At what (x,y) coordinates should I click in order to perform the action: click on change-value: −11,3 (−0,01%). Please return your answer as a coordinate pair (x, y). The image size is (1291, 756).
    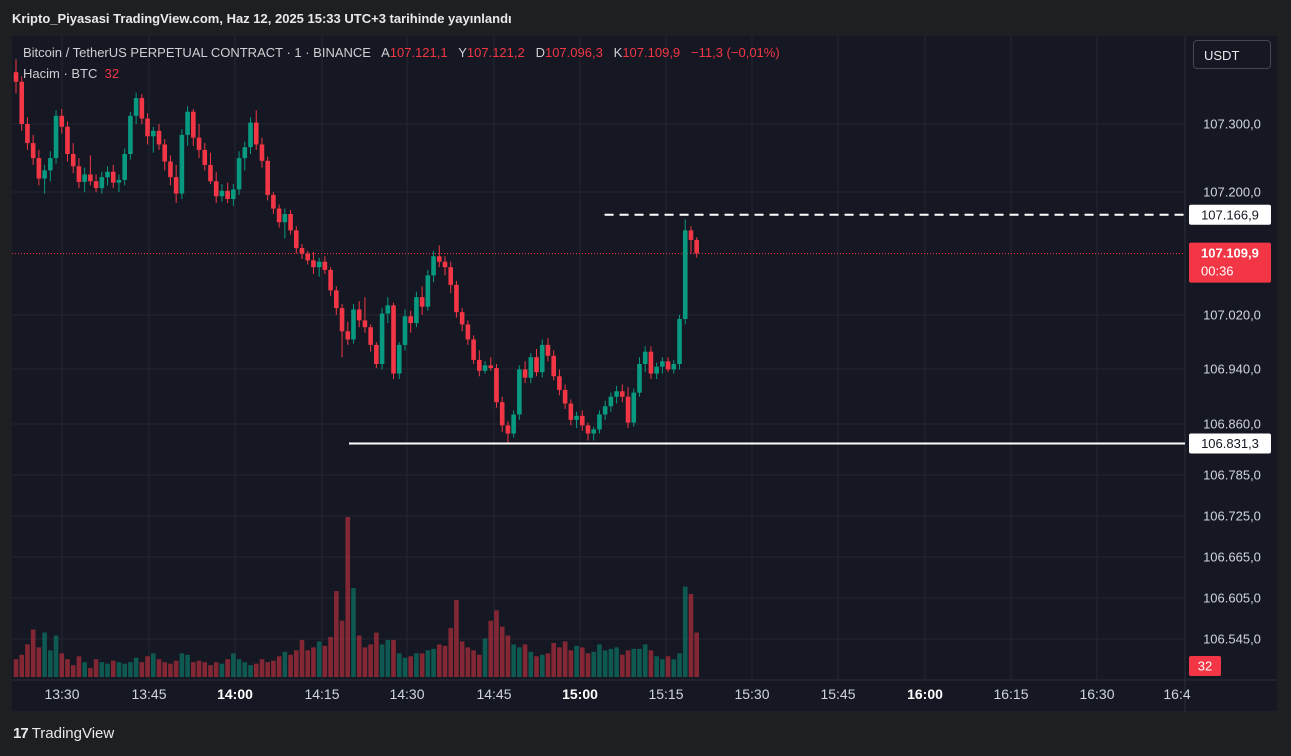
    Looking at the image, I should click on (735, 52).